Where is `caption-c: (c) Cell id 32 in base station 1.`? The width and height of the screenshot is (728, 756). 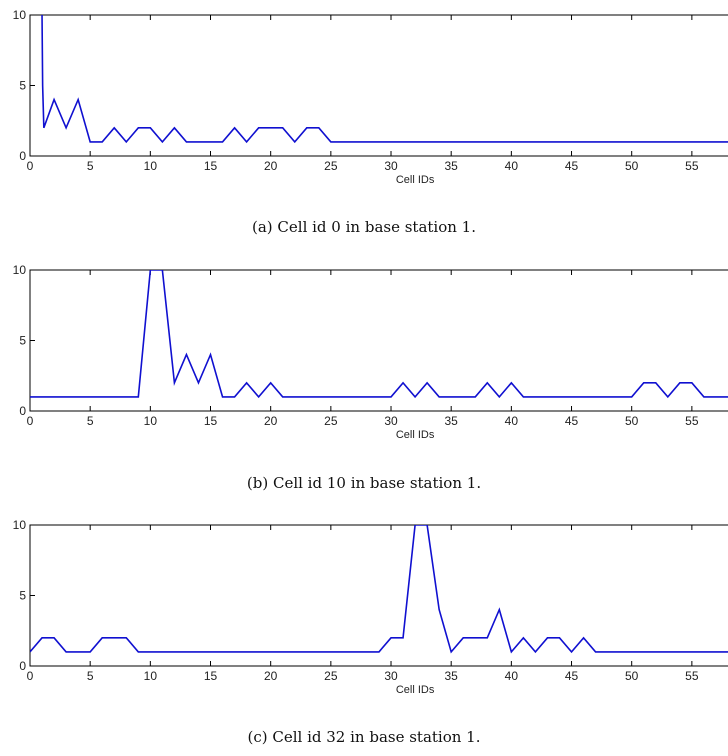
caption-c: (c) Cell id 32 in base station 1. is located at coordinates (364, 737).